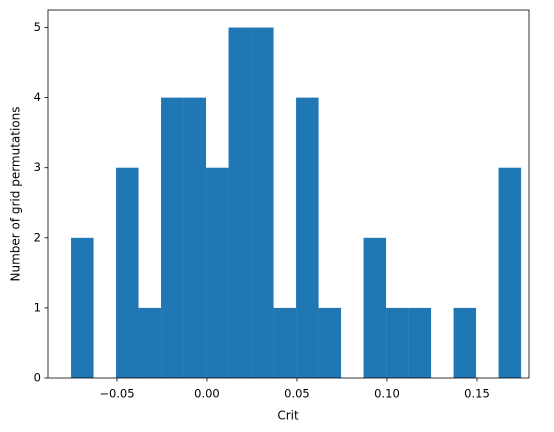  I want to click on y-tick-label: 0, so click(37, 378).